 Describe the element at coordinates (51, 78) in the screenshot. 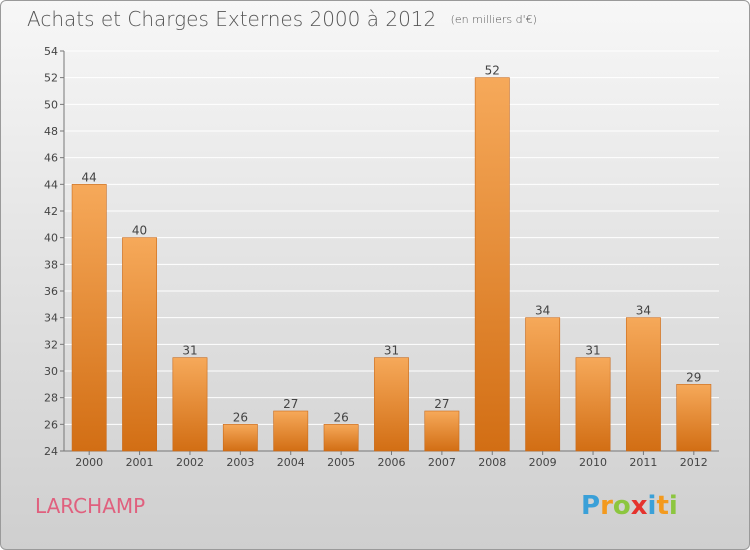

I see `y-tick-label: 52` at that location.